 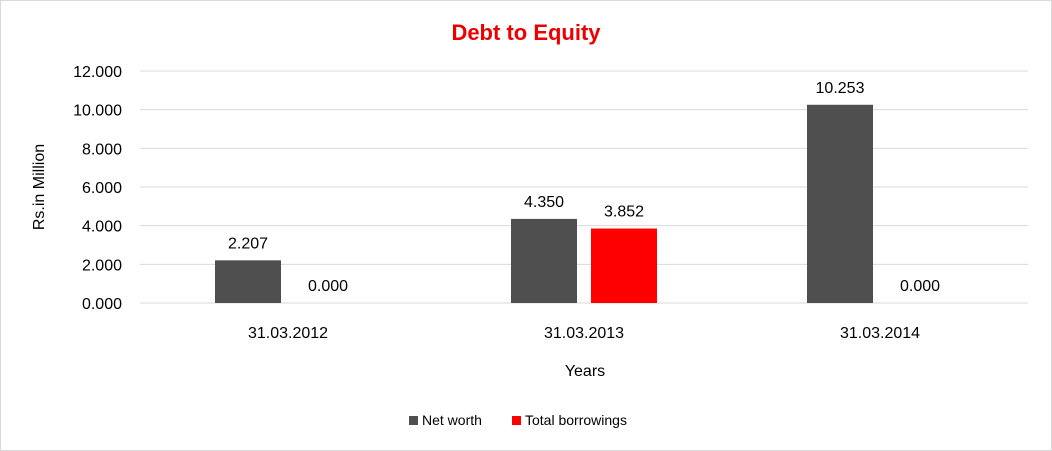 I want to click on data-label: 3.852, so click(x=624, y=212).